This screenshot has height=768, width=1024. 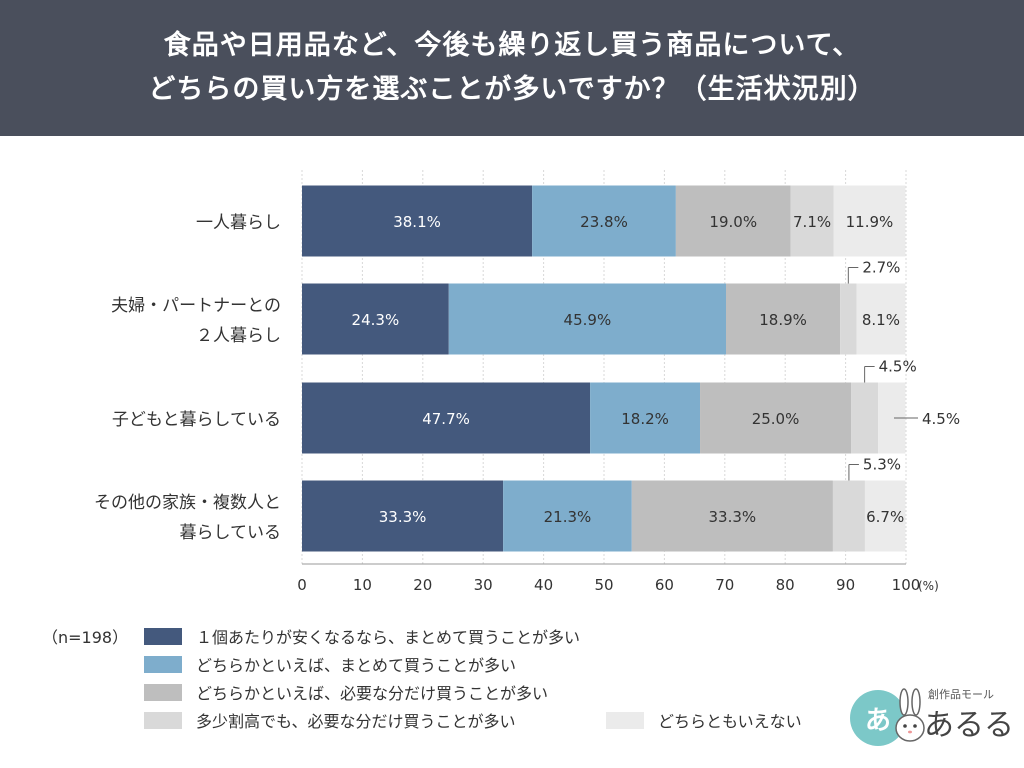 I want to click on data-label-3-3: 25.0%, so click(x=776, y=419).